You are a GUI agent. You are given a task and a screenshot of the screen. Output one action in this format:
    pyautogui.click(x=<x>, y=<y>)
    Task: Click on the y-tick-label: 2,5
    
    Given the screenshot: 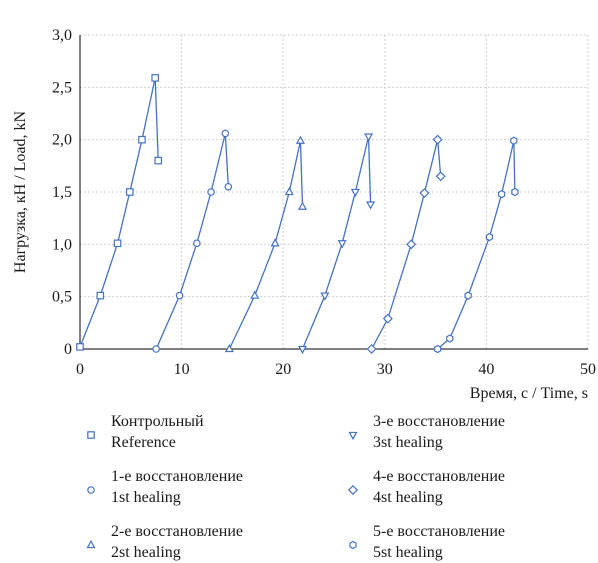 What is the action you would take?
    pyautogui.click(x=62, y=87)
    